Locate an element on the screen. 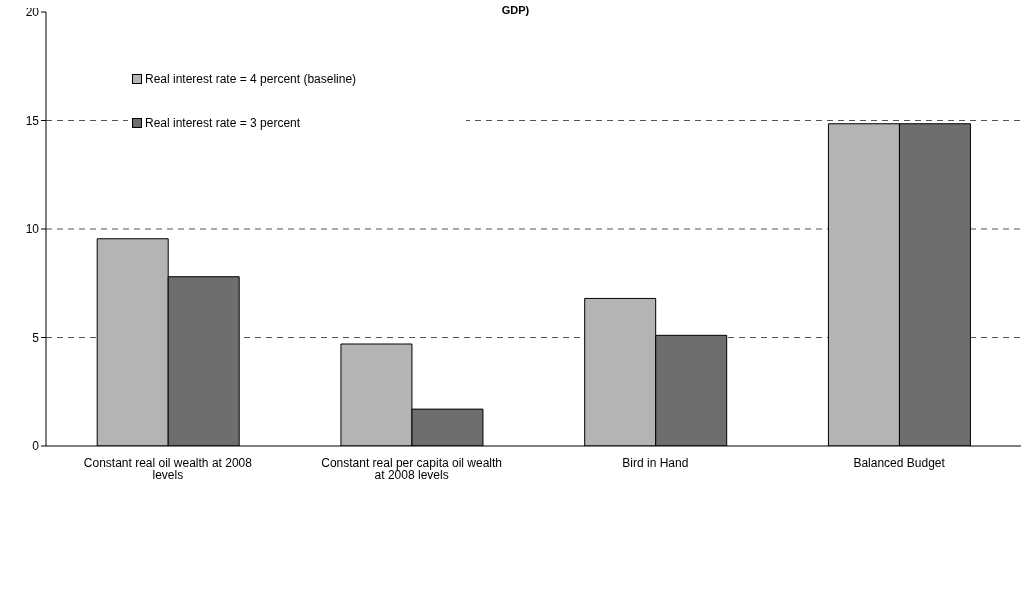 This screenshot has width=1031, height=609. chart-title: GDP) is located at coordinates (515, 10).